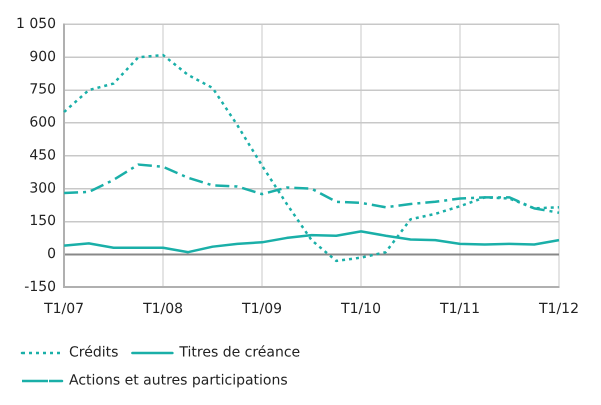 This screenshot has width=601, height=405. Describe the element at coordinates (40, 286) in the screenshot. I see `y-tick-label: -150` at that location.